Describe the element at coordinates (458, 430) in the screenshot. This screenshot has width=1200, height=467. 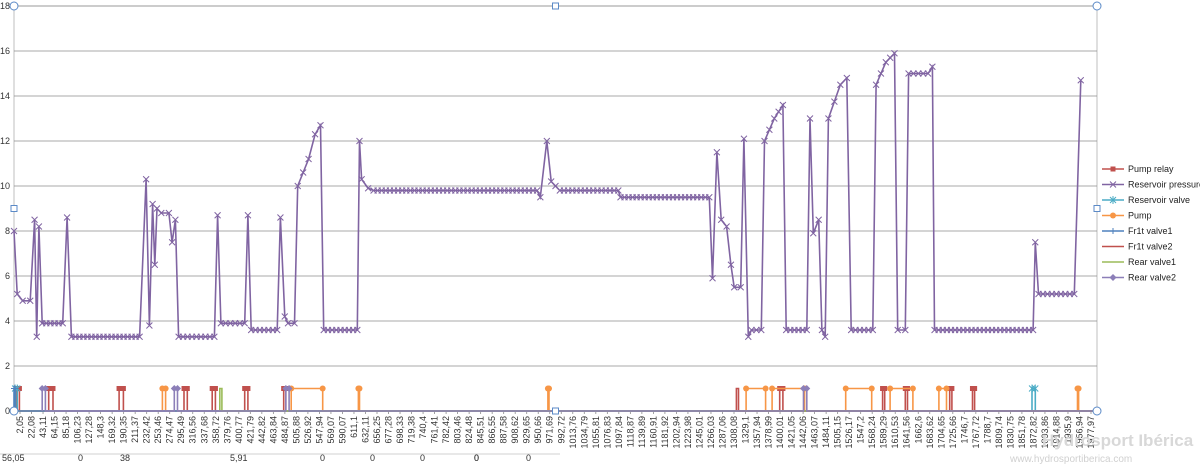
I see `x-tick-label: 803,46` at that location.